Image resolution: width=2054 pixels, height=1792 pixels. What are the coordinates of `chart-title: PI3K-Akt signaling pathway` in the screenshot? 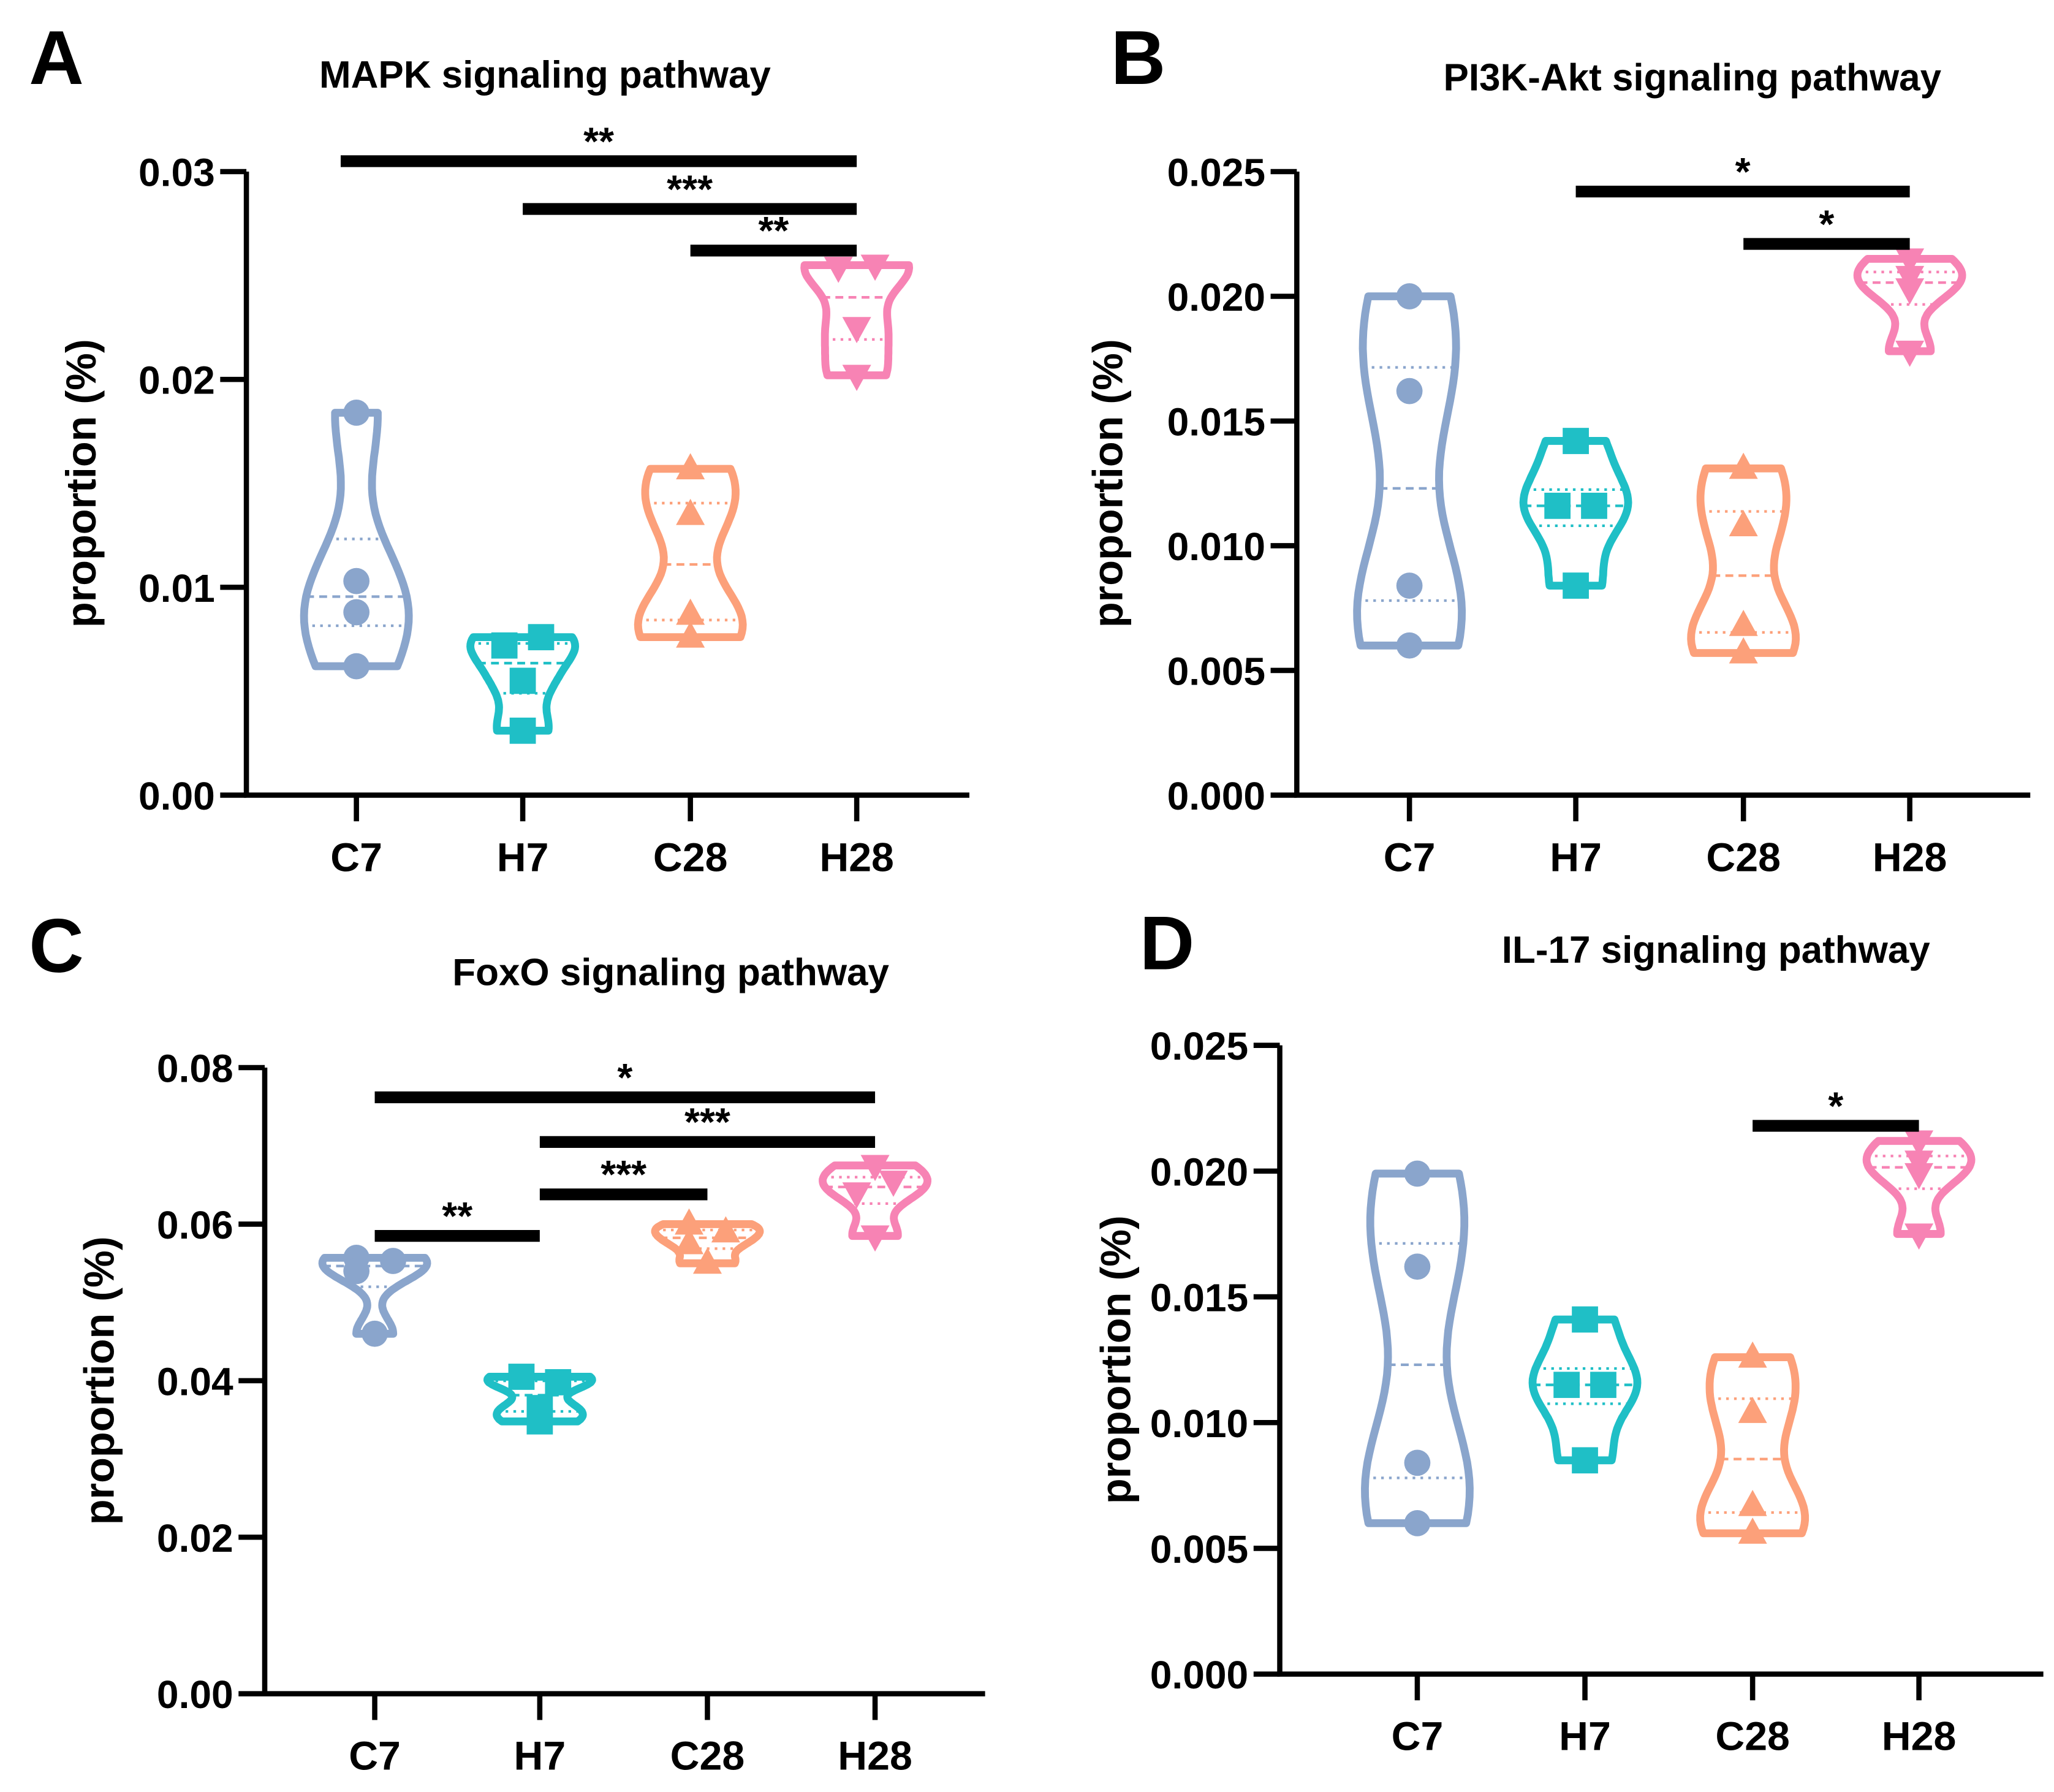 It's located at (1693, 77).